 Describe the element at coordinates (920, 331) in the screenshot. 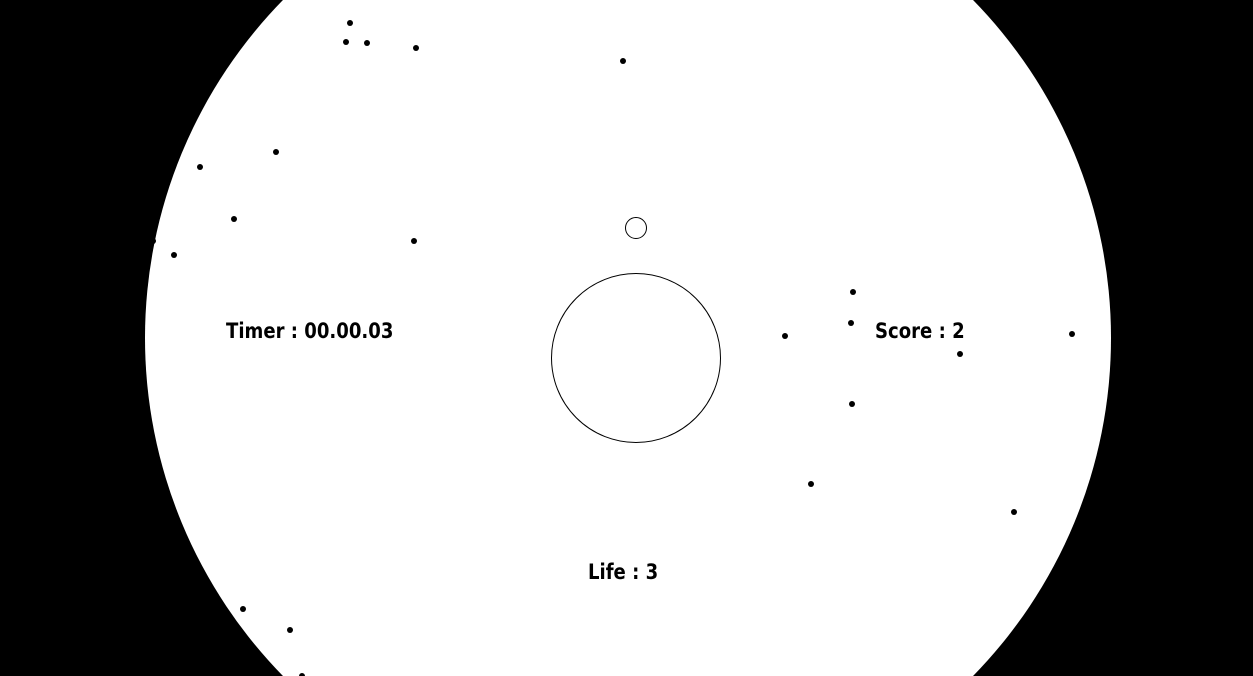

I see `score-display: Score : 2` at that location.